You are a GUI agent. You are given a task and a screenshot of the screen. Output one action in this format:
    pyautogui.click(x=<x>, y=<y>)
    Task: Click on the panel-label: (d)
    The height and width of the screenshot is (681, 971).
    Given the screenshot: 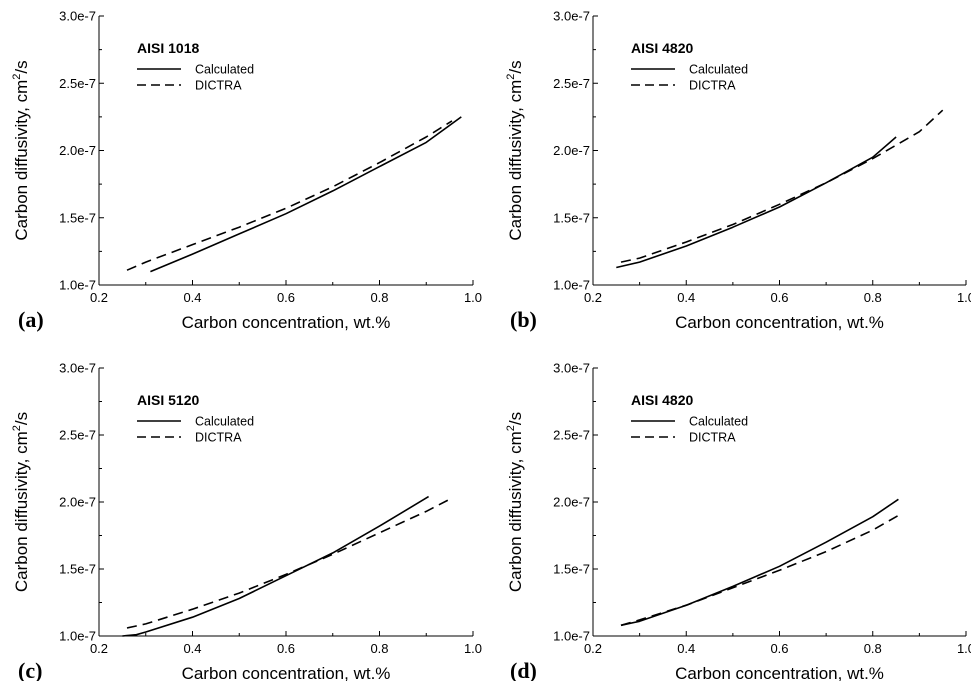 What is the action you would take?
    pyautogui.click(x=523, y=669)
    